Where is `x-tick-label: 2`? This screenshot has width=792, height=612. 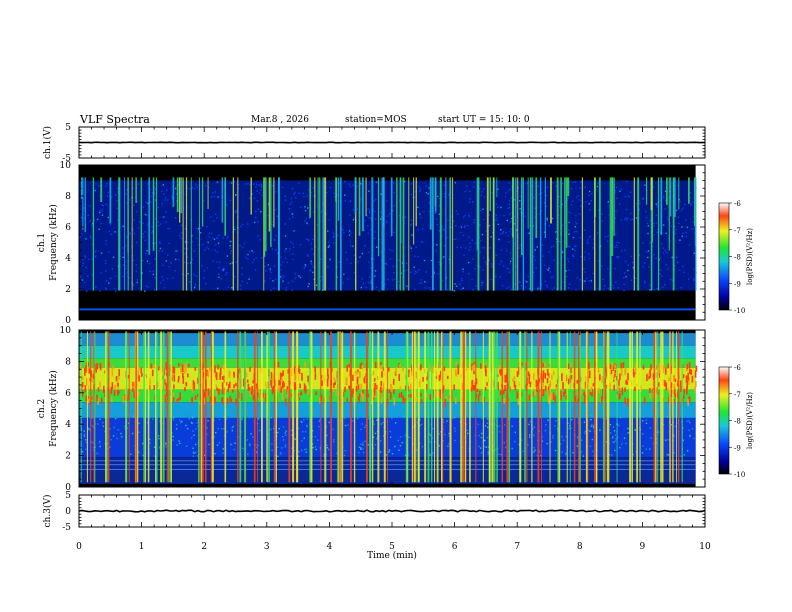 x-tick-label: 2 is located at coordinates (204, 547).